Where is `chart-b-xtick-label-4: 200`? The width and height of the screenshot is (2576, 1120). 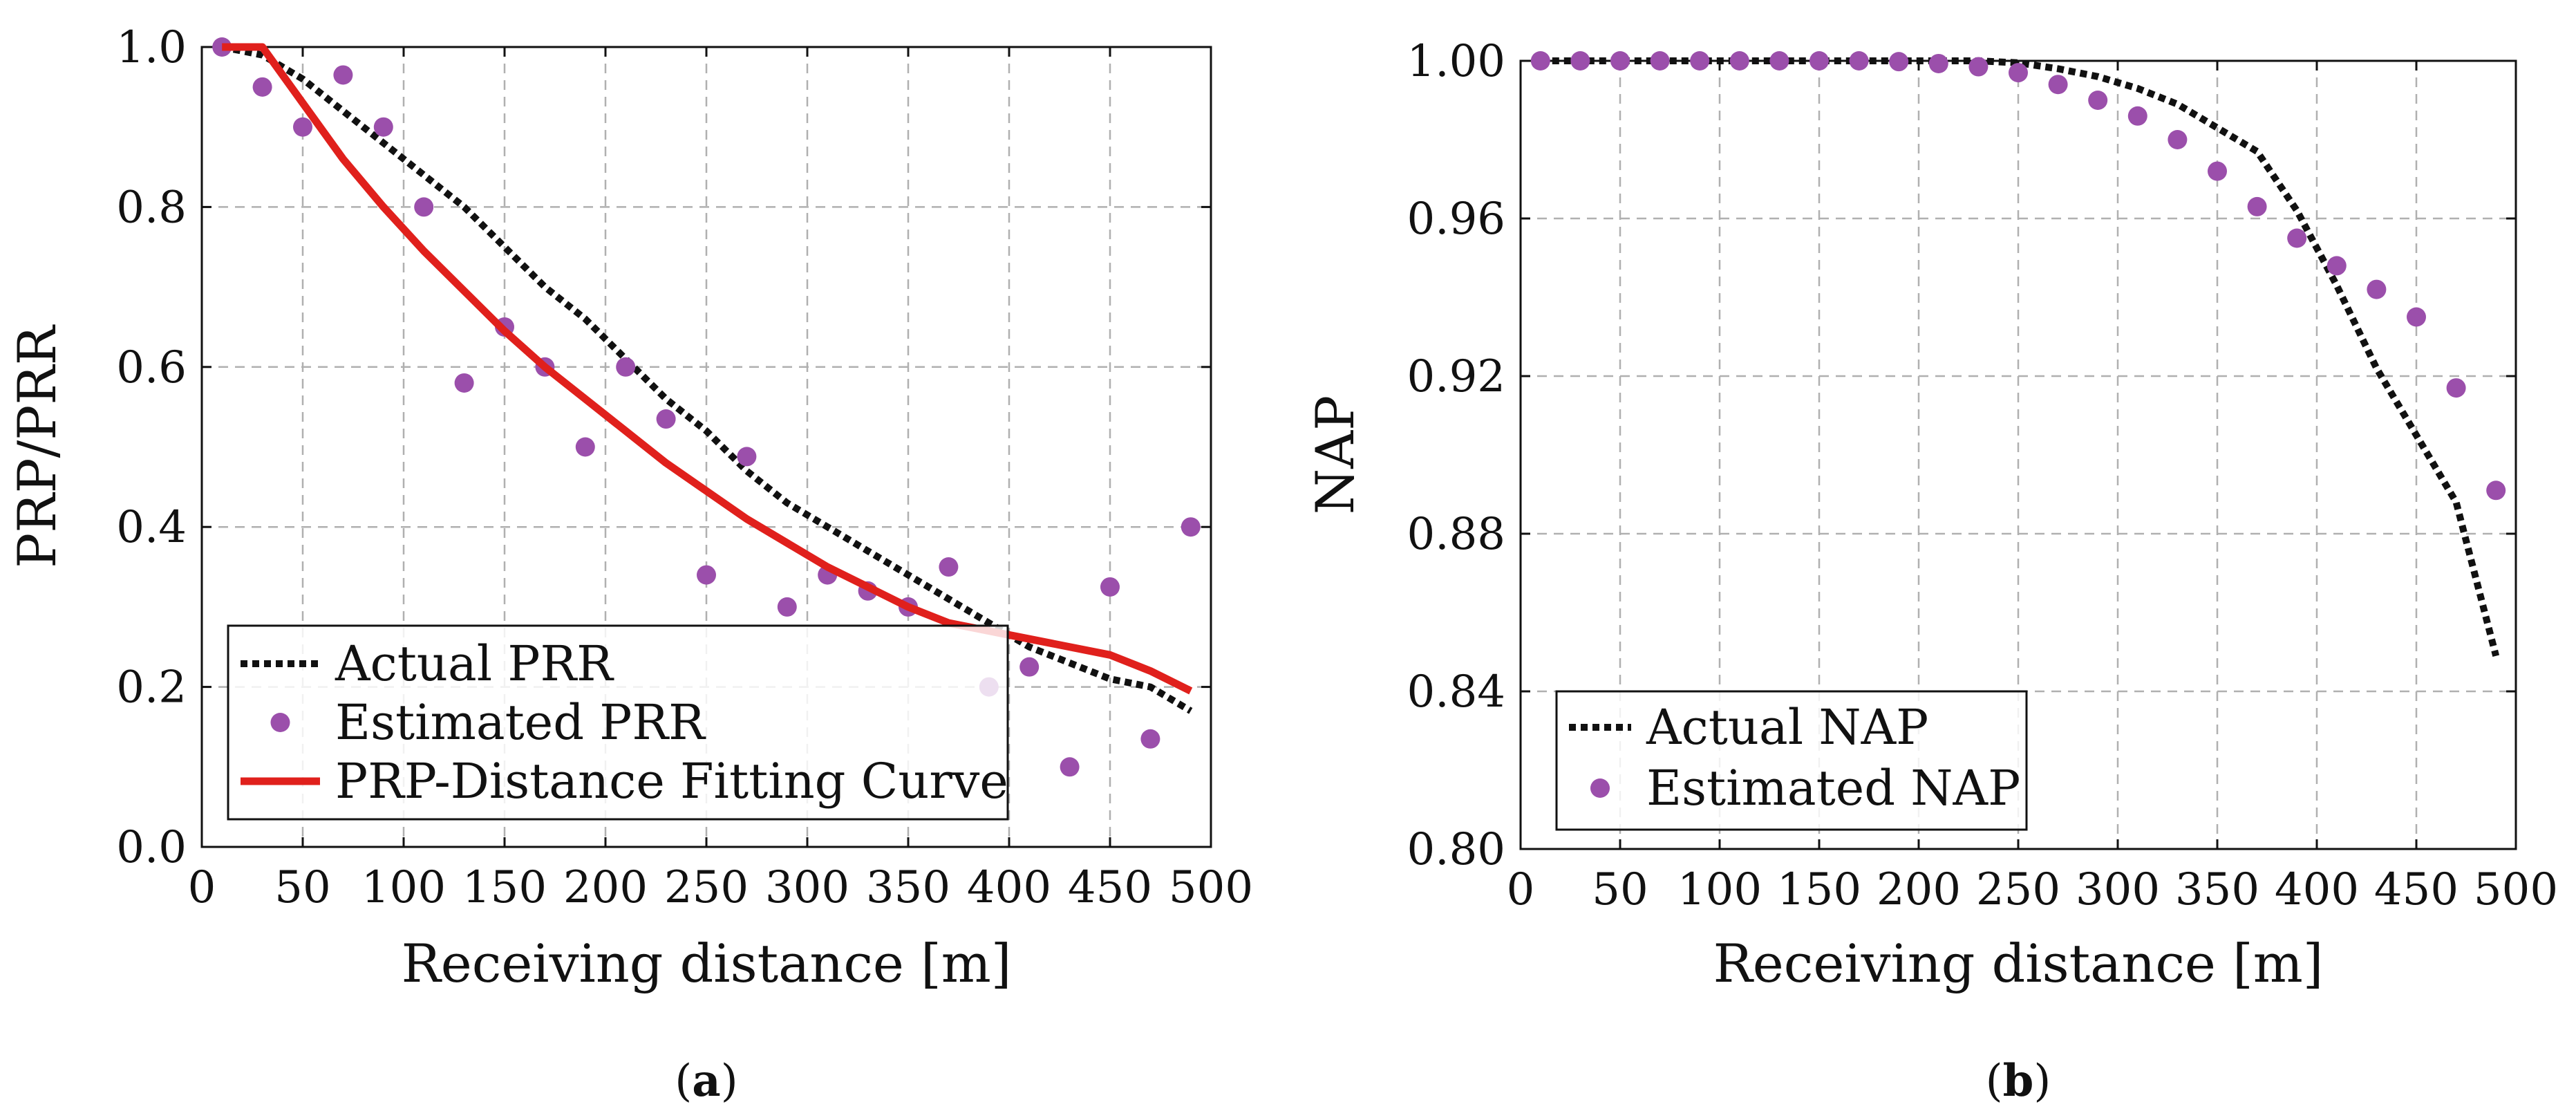
chart-b-xtick-label-4: 200 is located at coordinates (1919, 889).